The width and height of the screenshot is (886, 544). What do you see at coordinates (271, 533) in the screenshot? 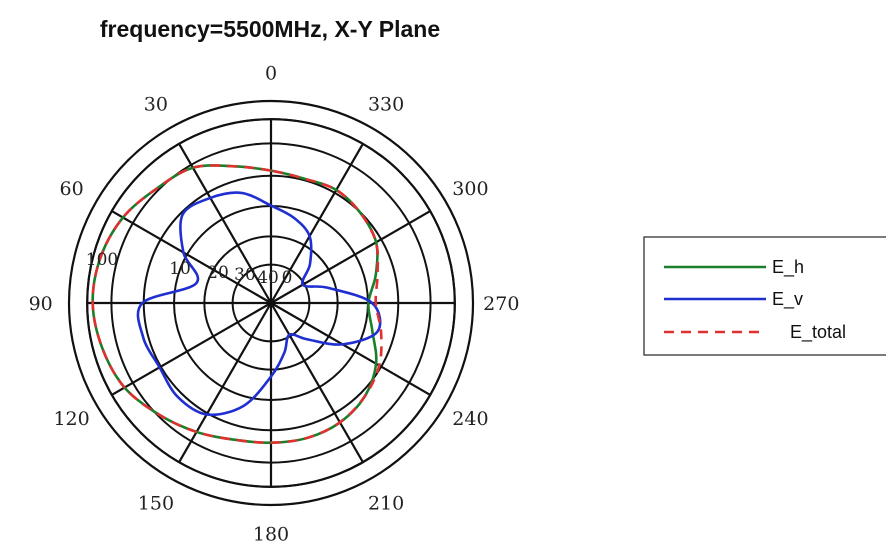
I see `angle-tick-label: 180` at bounding box center [271, 533].